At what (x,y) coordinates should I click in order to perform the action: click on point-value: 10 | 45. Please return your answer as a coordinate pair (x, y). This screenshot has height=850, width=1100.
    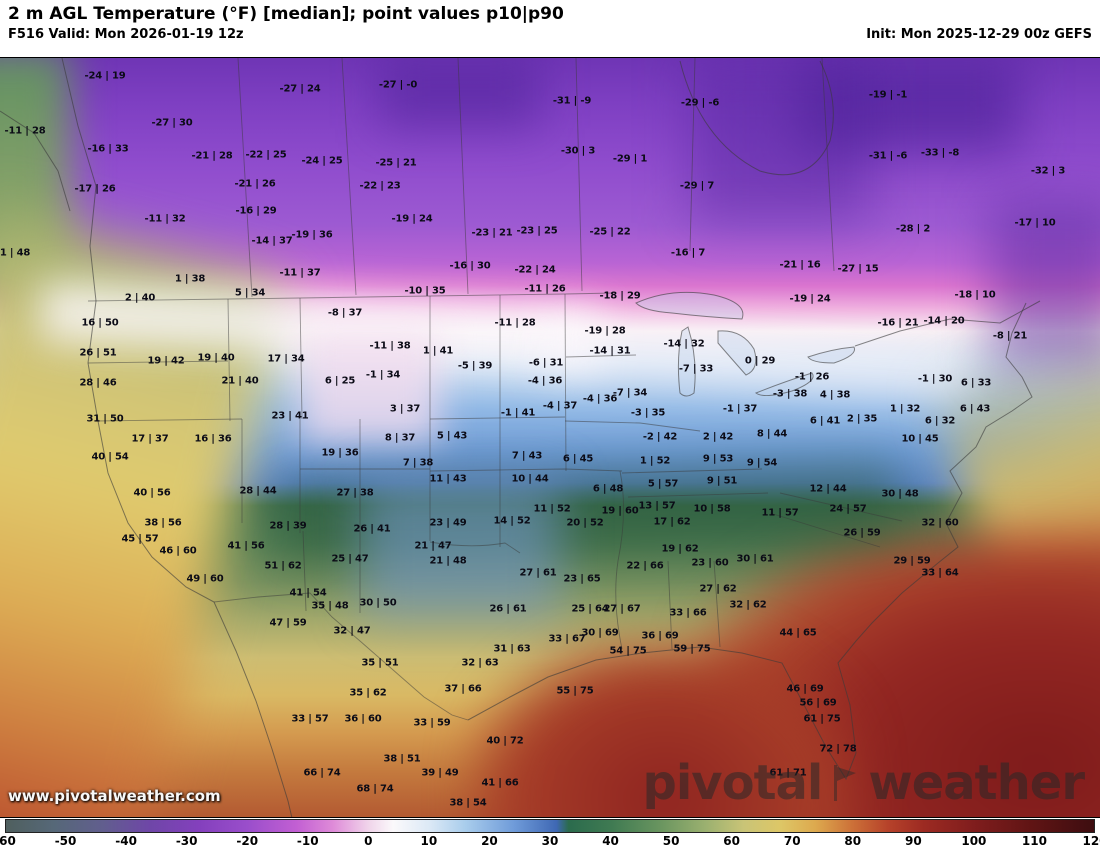
    Looking at the image, I should click on (920, 439).